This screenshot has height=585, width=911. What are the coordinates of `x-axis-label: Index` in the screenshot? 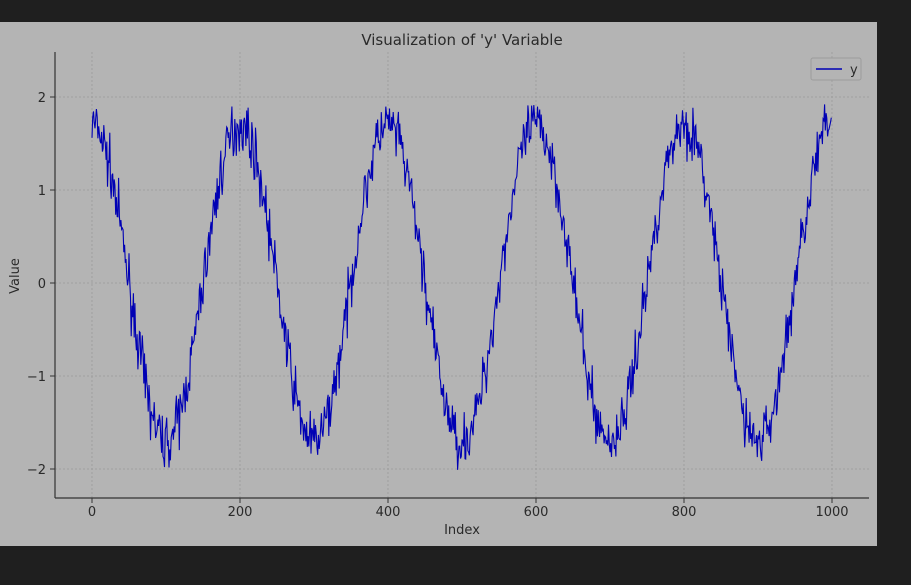 It's located at (462, 530).